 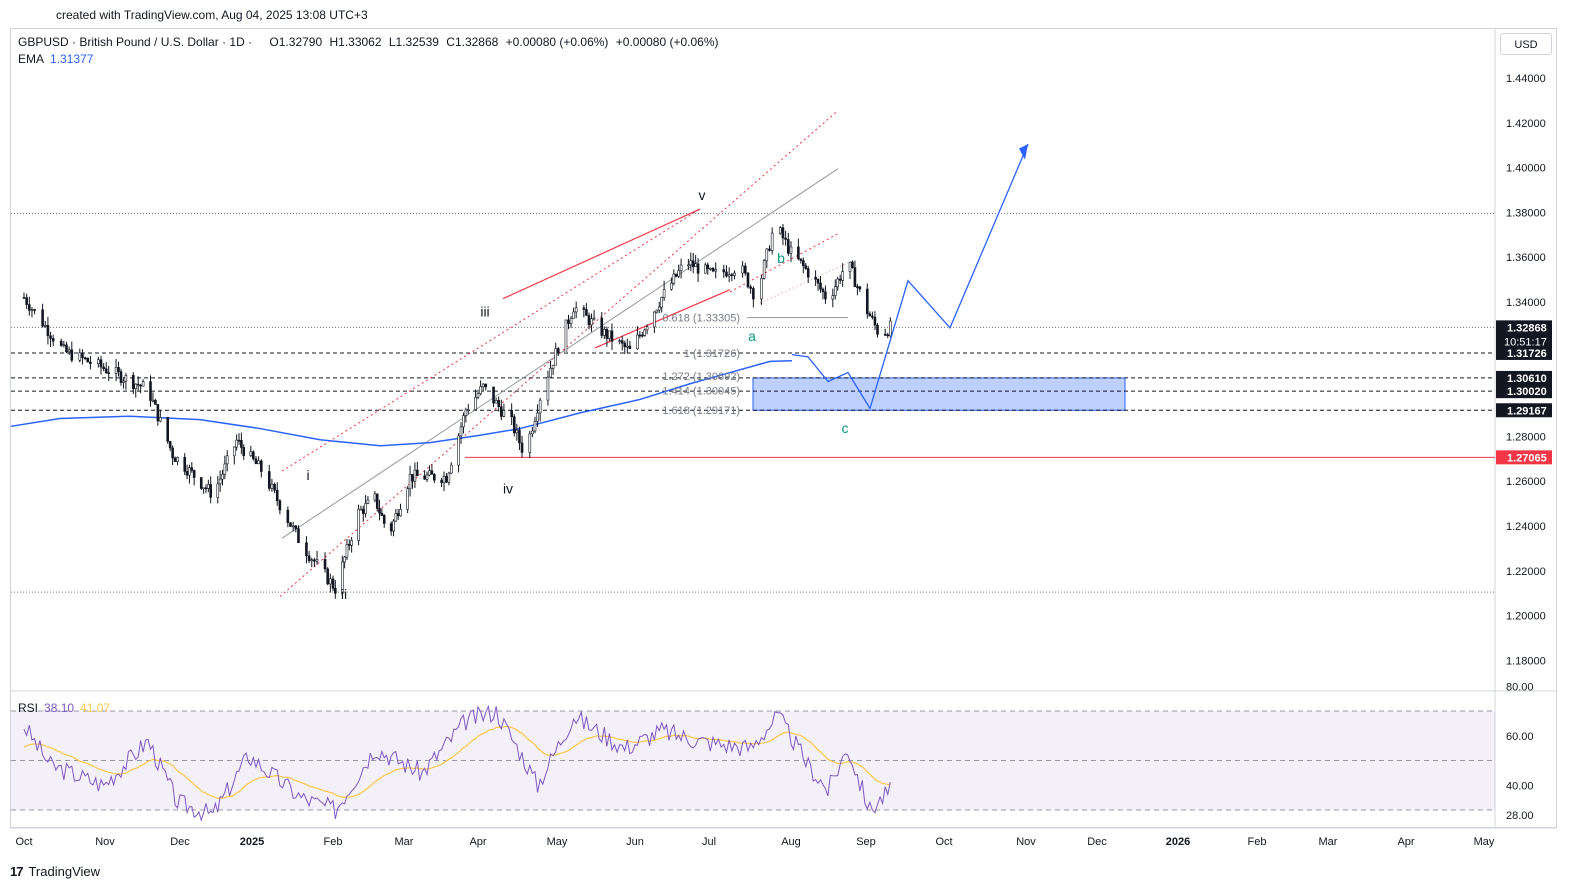 What do you see at coordinates (1527, 328) in the screenshot?
I see `price-tag-label: 1.32868` at bounding box center [1527, 328].